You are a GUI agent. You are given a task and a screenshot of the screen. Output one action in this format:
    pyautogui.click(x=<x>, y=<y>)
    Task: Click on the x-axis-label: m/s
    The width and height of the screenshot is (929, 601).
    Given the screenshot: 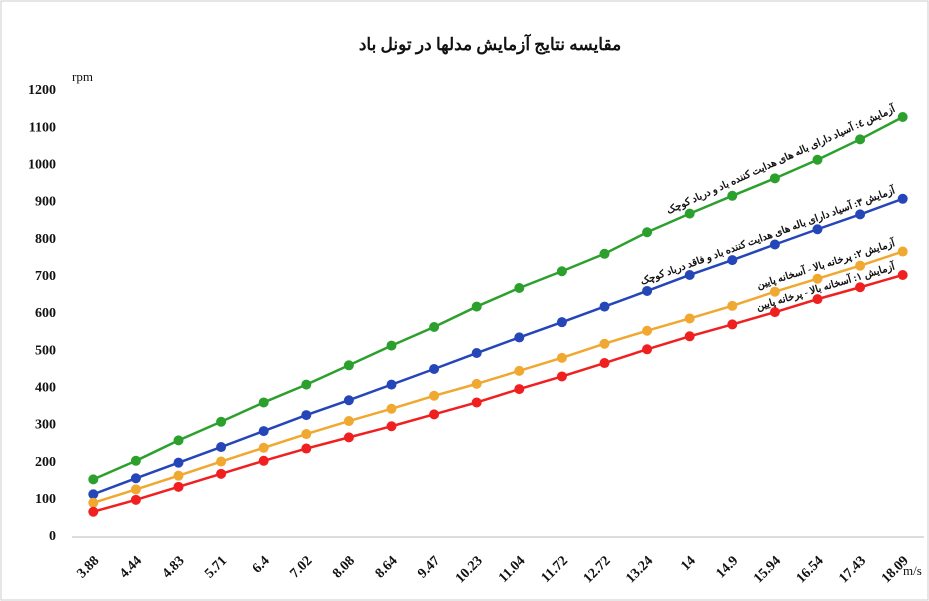 What is the action you would take?
    pyautogui.click(x=912, y=570)
    